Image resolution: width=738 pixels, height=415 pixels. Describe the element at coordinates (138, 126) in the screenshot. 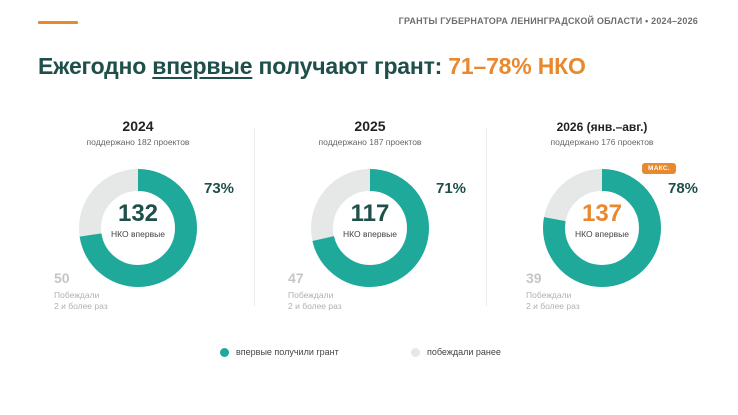

I see `year-label: 2024` at that location.